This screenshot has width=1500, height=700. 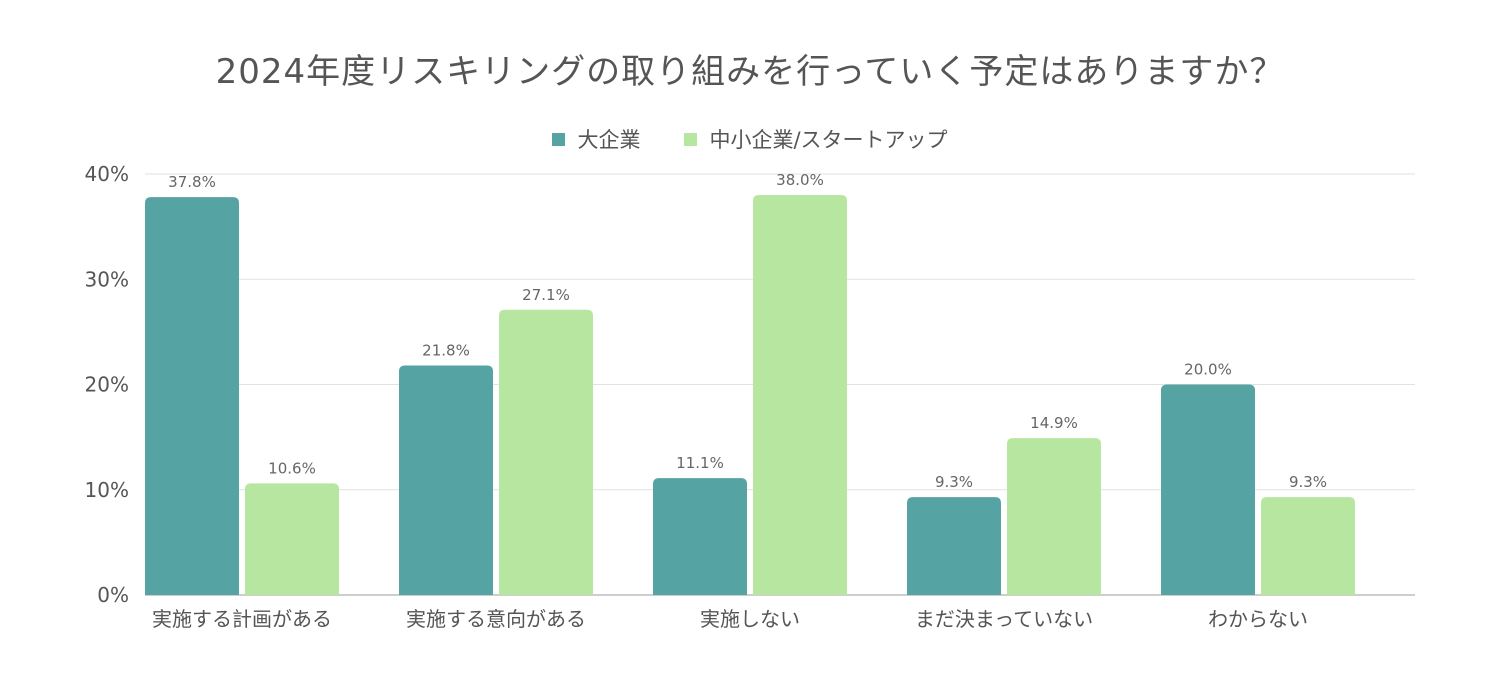 I want to click on x-tick-label: 実施する計画がある, so click(x=242, y=619).